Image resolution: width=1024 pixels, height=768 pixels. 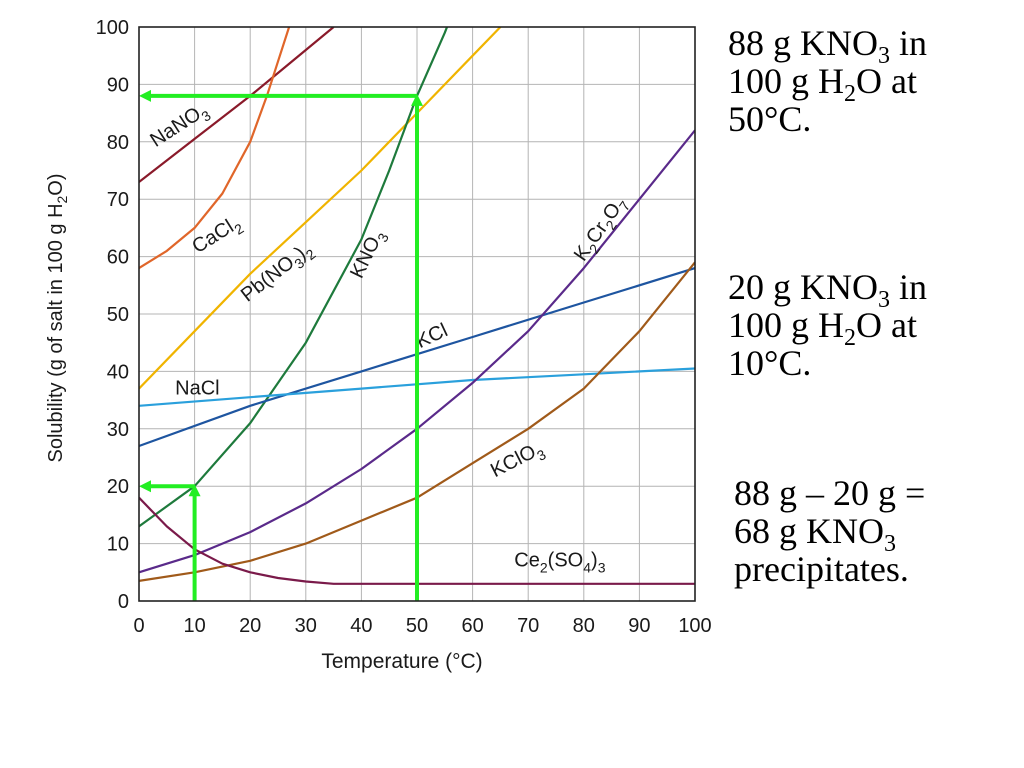 What do you see at coordinates (118, 487) in the screenshot?
I see `y-tick-label: 20` at bounding box center [118, 487].